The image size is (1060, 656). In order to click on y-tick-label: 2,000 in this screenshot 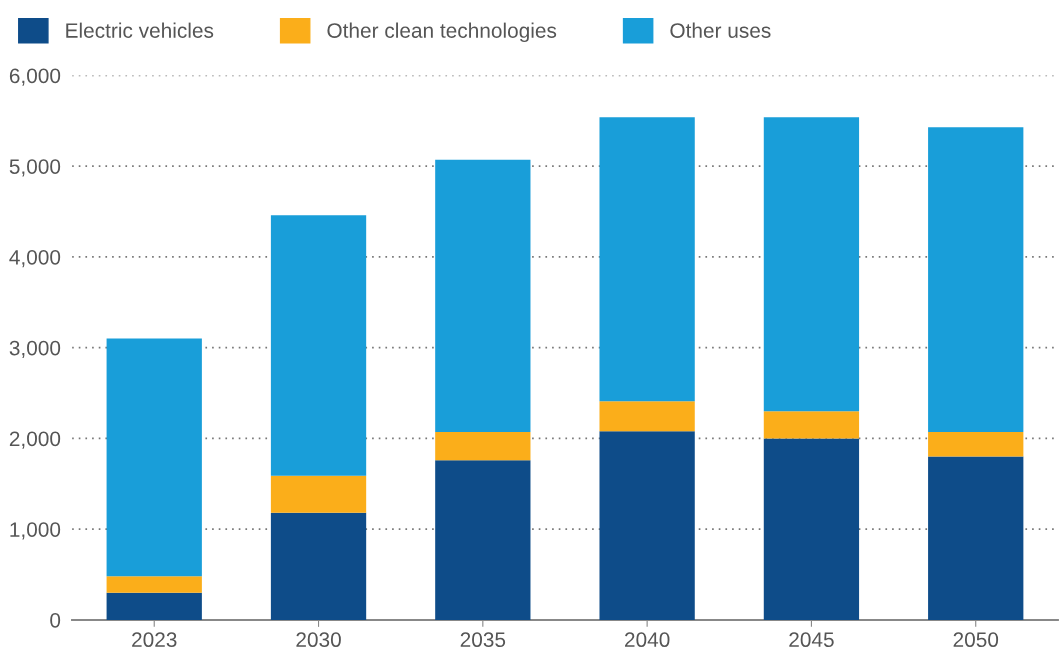, I will do `click(35, 440)`.